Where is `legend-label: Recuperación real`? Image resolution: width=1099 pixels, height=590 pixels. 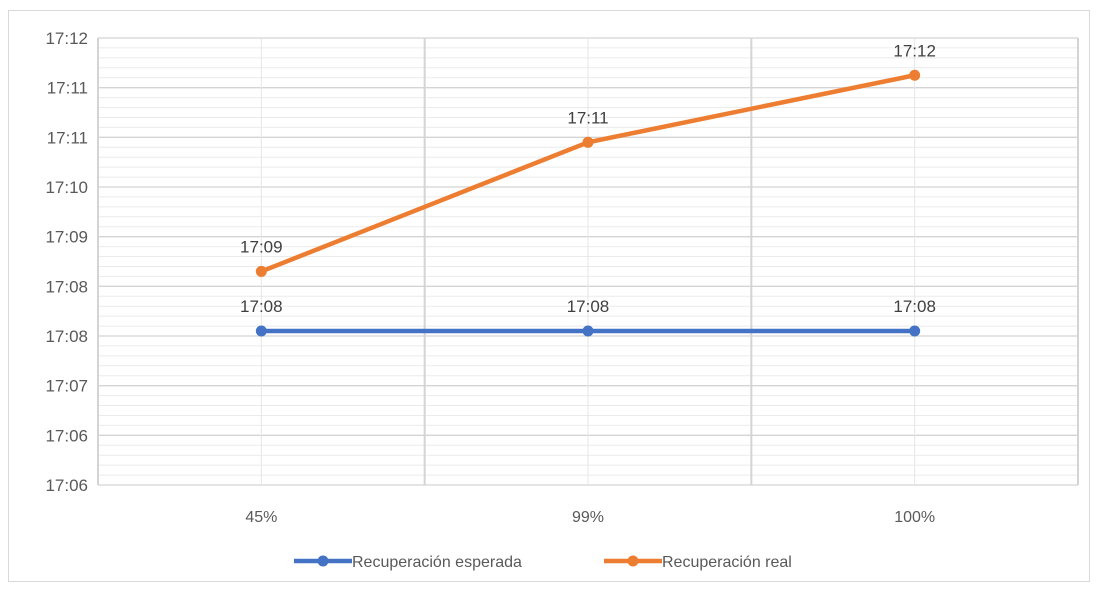 legend-label: Recuperación real is located at coordinates (727, 562).